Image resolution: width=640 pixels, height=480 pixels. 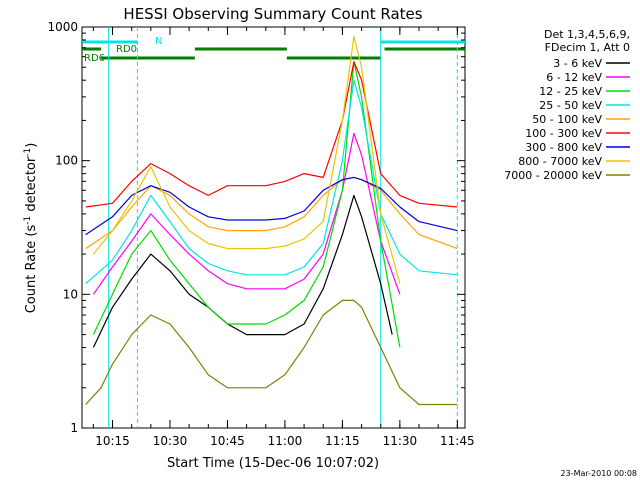 I want to click on chart-title: HESSI Observing Summary Count Rates, so click(x=272, y=14).